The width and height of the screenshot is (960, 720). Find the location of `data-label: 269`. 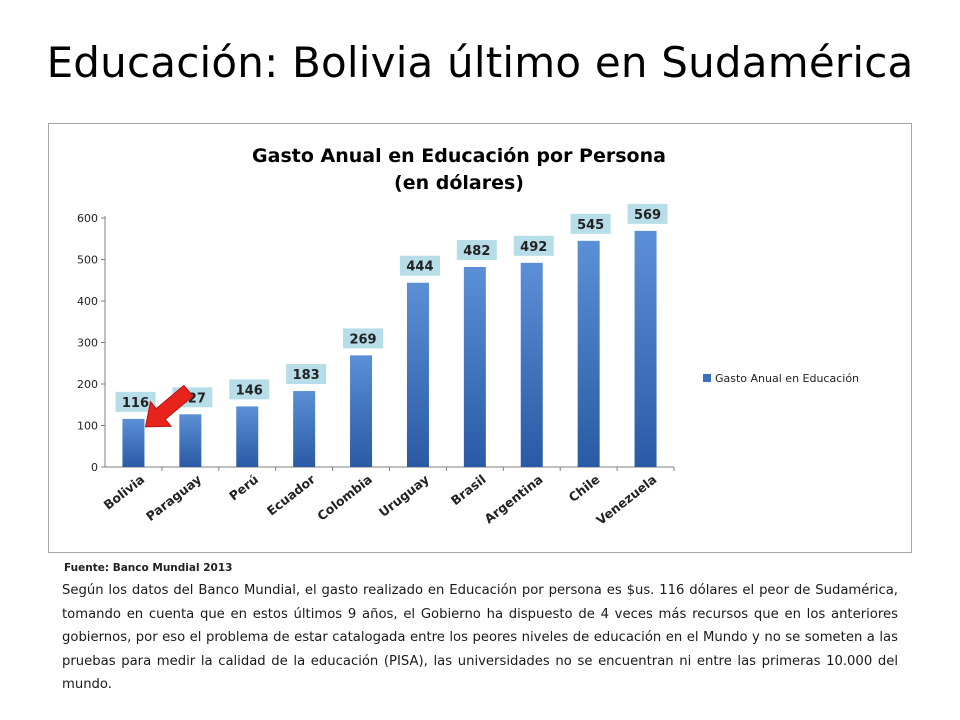

data-label: 269 is located at coordinates (362, 339).